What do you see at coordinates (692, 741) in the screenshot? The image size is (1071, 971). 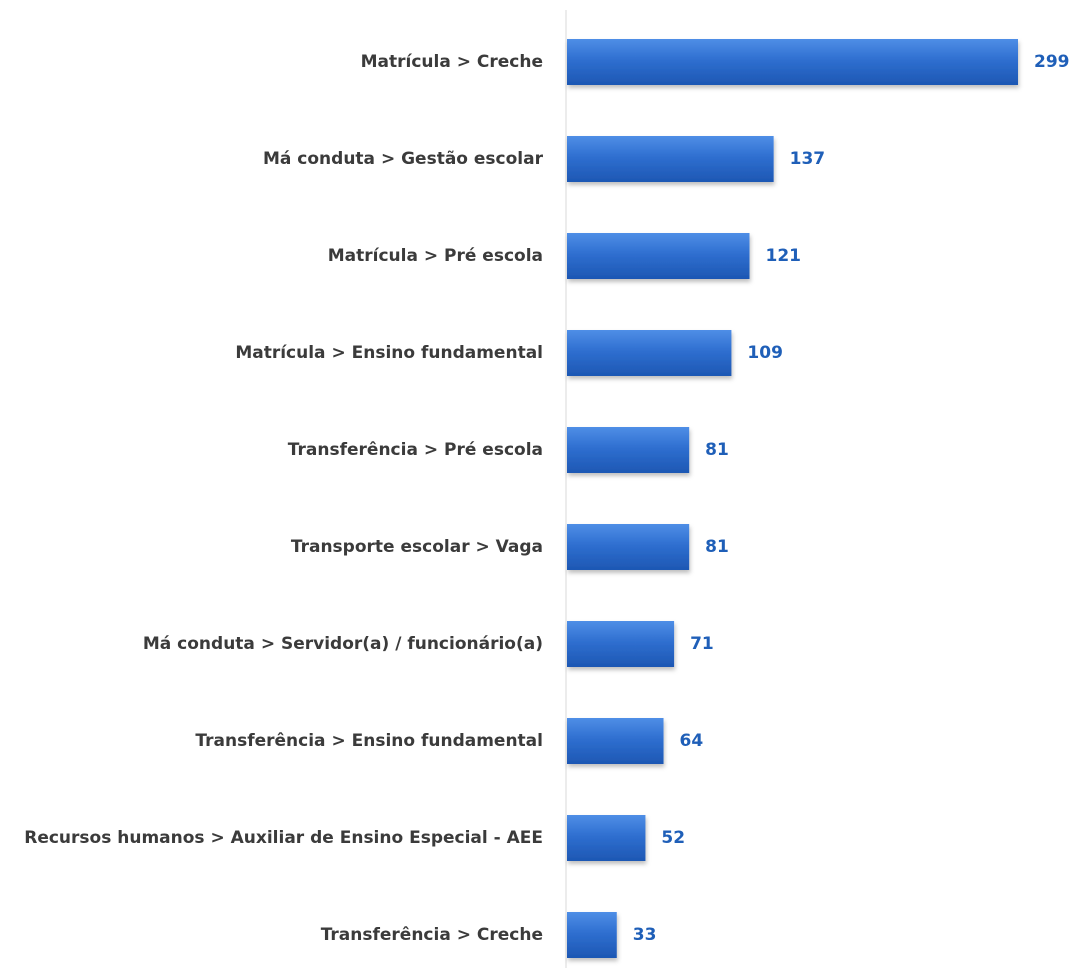 I see `value-label: 64` at bounding box center [692, 741].